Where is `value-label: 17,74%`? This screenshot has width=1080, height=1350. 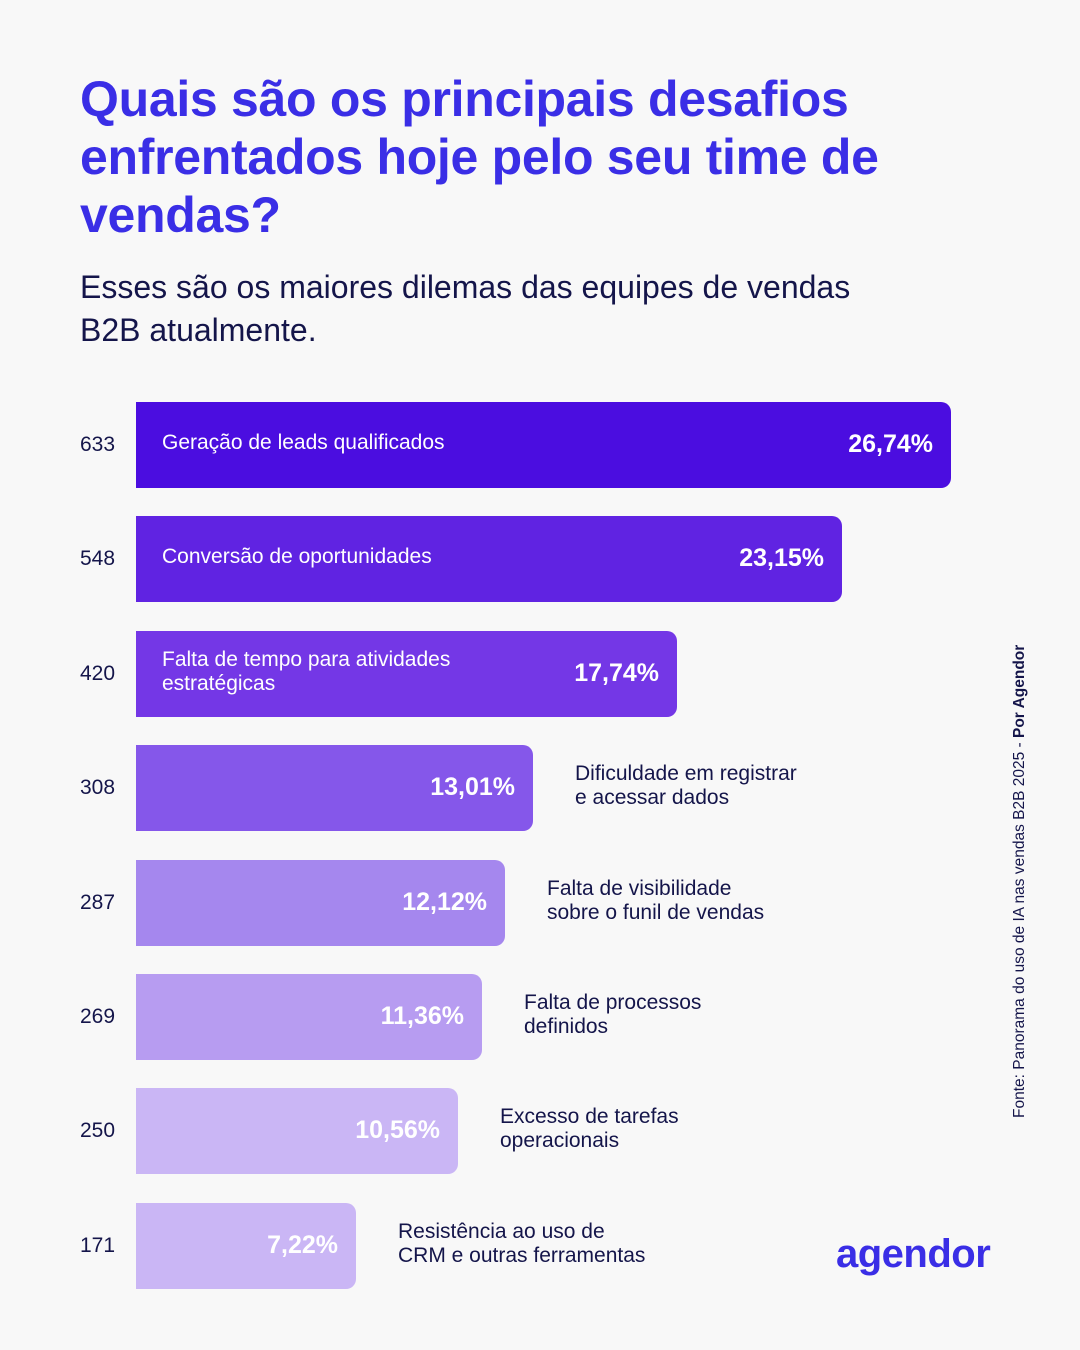
value-label: 17,74% is located at coordinates (616, 672).